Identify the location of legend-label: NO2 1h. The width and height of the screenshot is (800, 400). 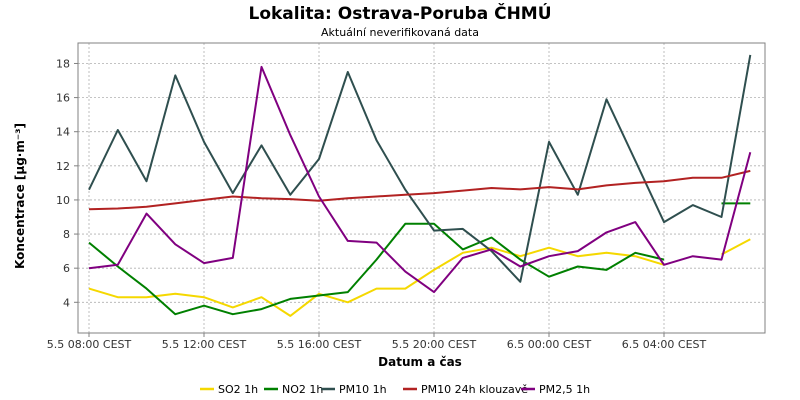
(302, 389).